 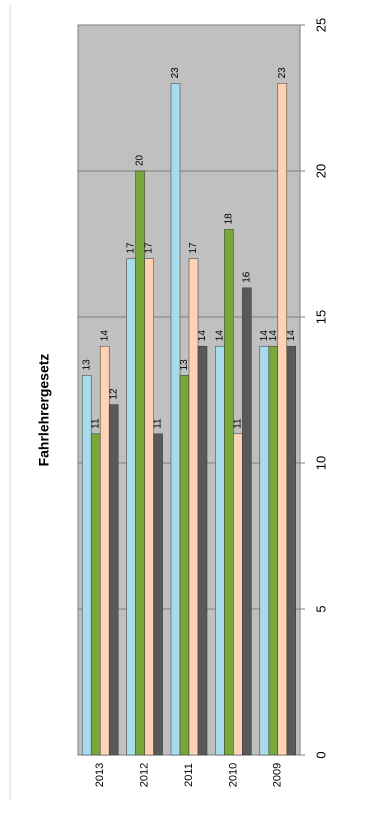 What do you see at coordinates (44, 410) in the screenshot?
I see `chart-title: Fahrlehrergesetz` at bounding box center [44, 410].